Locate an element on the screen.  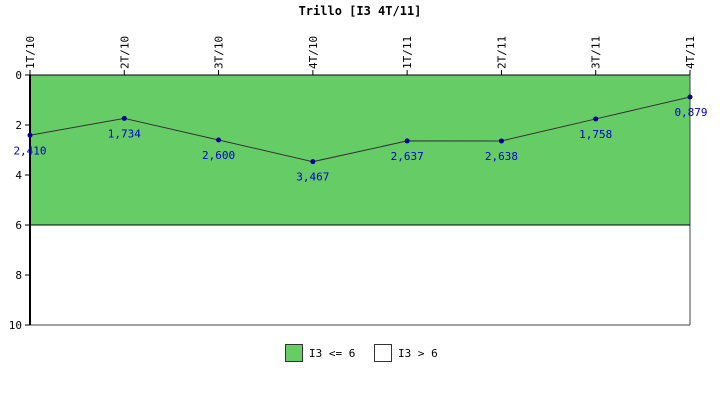
x-tick-label: 1T/10 is located at coordinates (30, 52).